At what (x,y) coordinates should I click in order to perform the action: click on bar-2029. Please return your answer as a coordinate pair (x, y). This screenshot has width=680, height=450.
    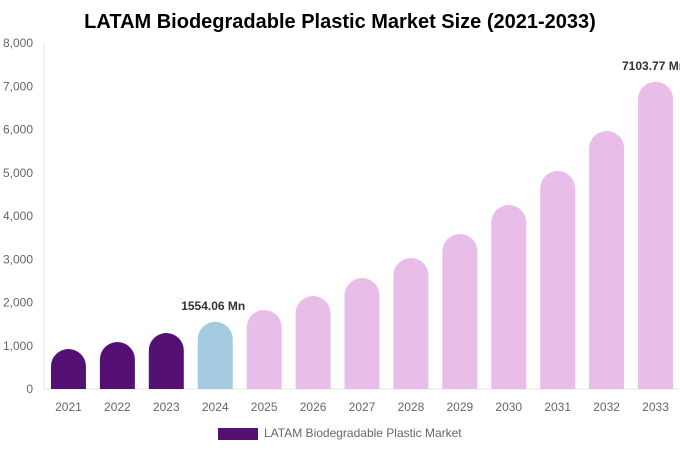
    Looking at the image, I should click on (460, 311).